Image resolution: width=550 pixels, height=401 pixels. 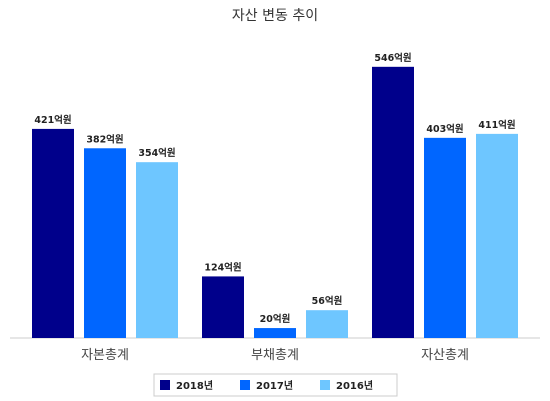 I want to click on data-label-2-2: 20억원, so click(x=275, y=319).